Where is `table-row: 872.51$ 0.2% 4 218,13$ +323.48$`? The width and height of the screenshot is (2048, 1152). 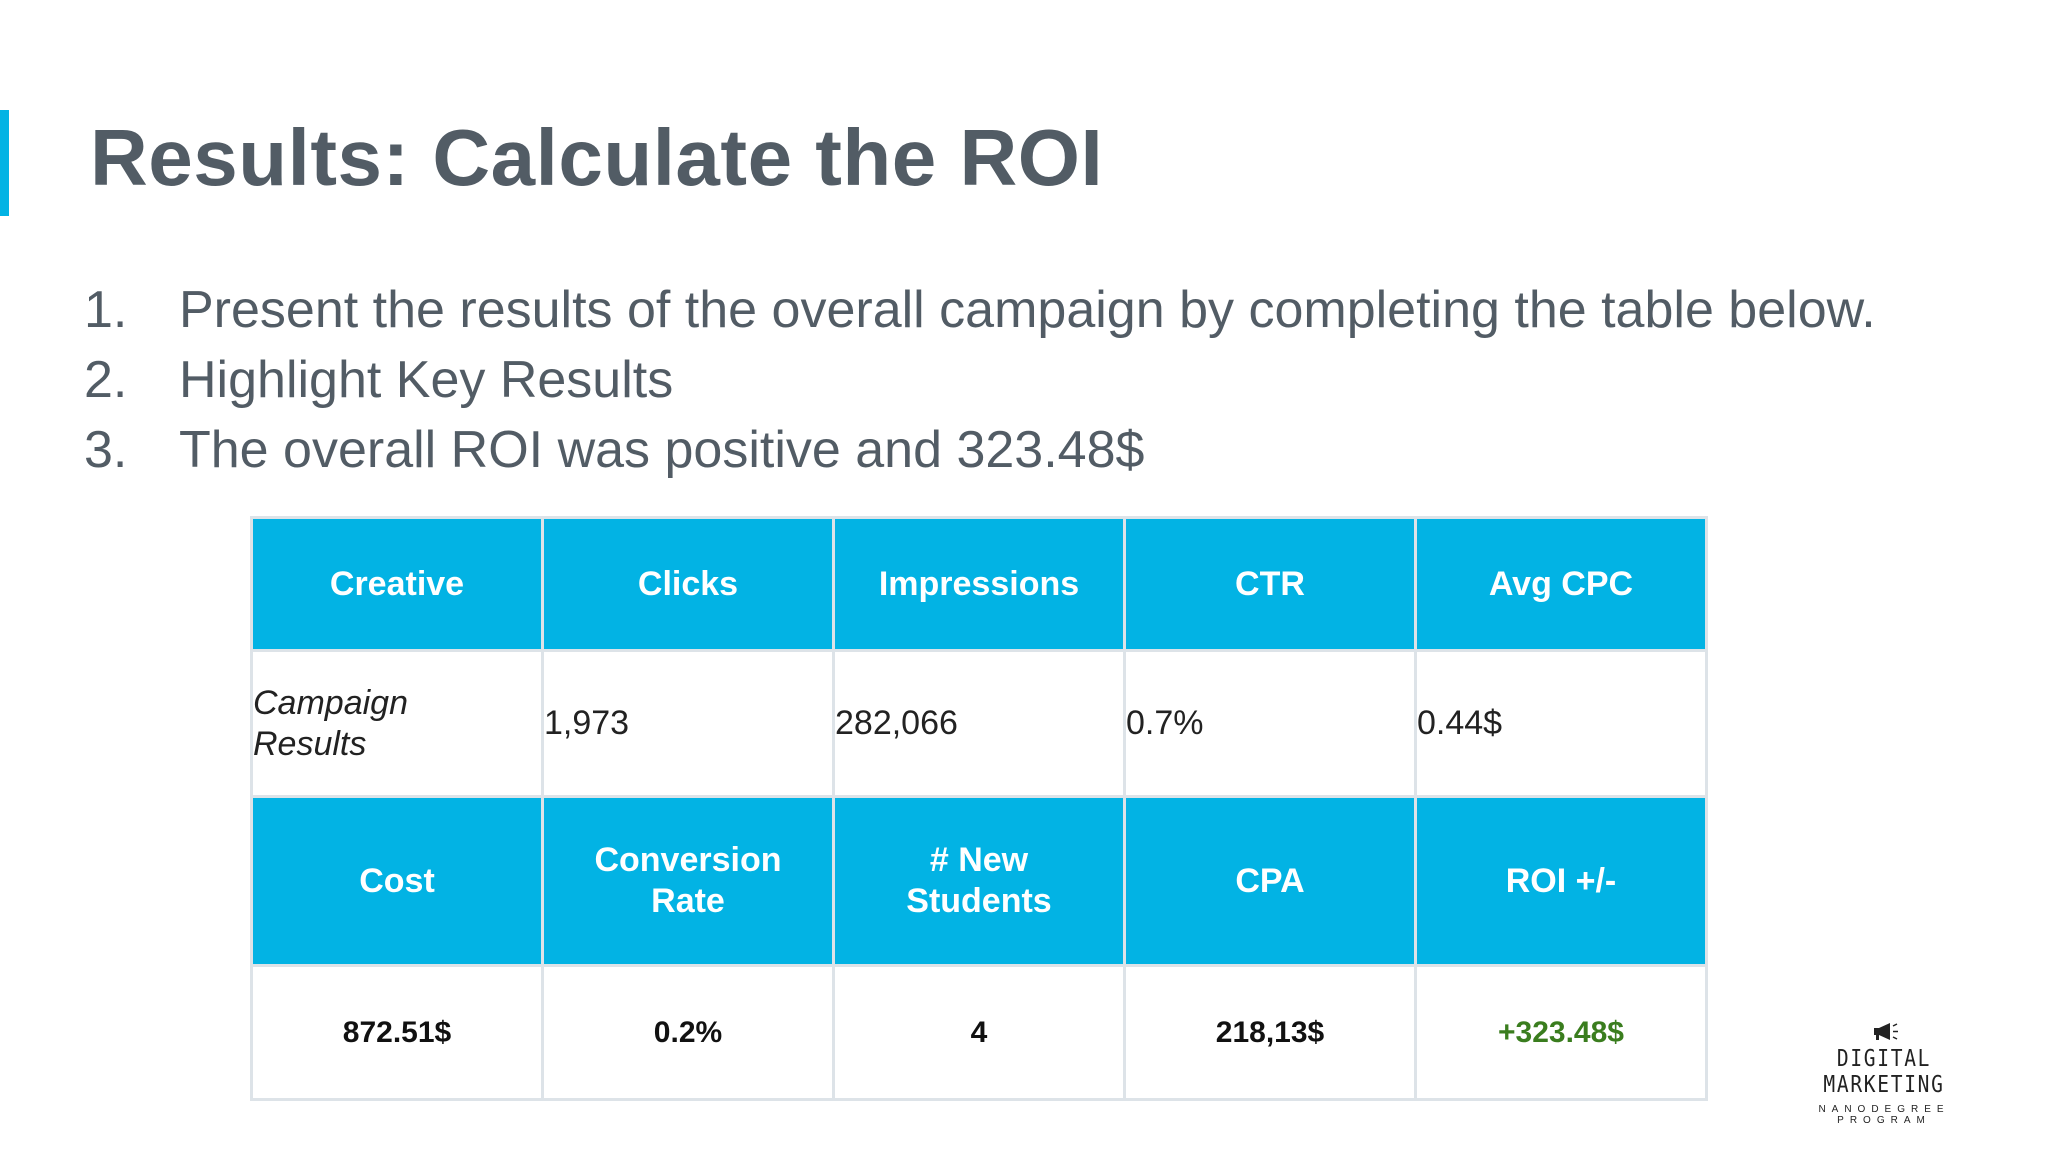
table-row: 872.51$ 0.2% 4 218,13$ +323.48$ is located at coordinates (979, 1032).